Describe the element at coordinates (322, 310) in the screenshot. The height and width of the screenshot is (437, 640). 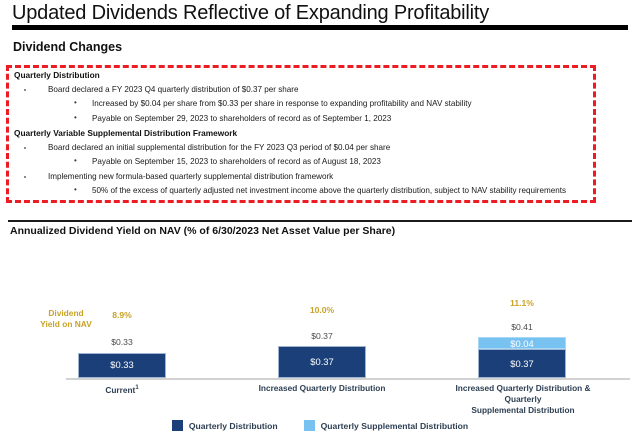
I see `yield-percent-label: 10.0%` at that location.